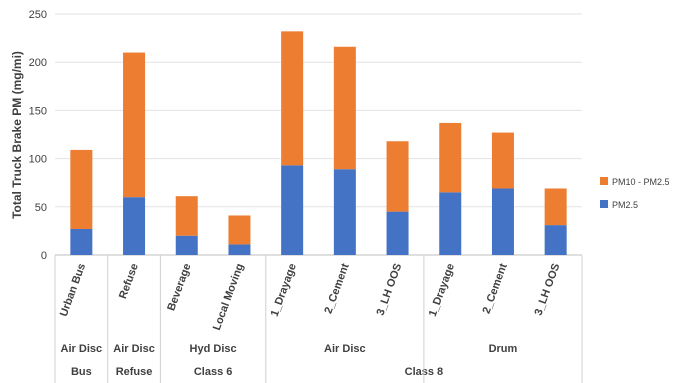 The width and height of the screenshot is (700, 383). Describe the element at coordinates (17, 135) in the screenshot. I see `y-axis-label: Total Truck Brake PM (mg/mi)` at that location.